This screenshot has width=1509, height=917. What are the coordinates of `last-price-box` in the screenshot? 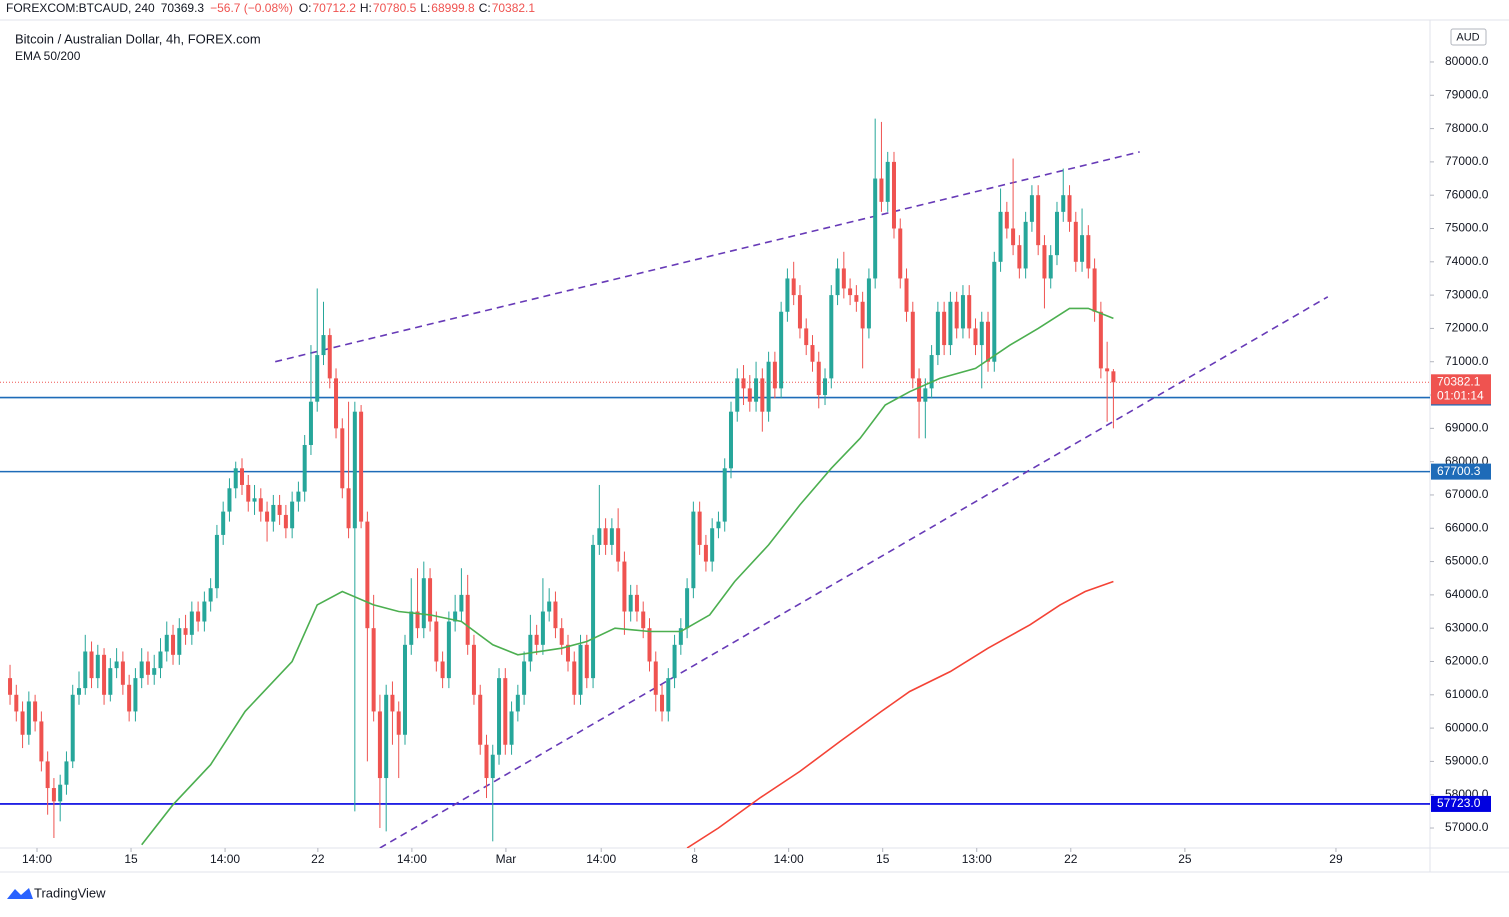 It's located at (1461, 389).